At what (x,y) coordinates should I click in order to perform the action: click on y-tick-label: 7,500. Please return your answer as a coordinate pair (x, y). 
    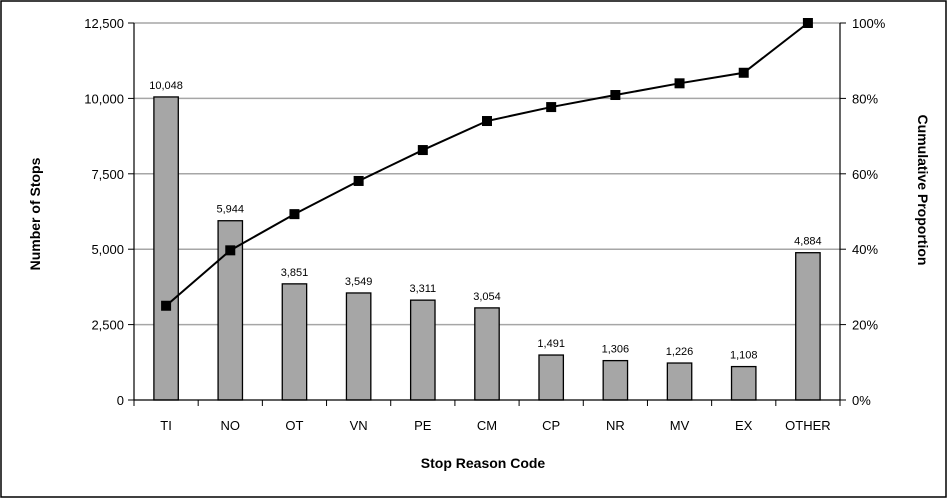
    Looking at the image, I should click on (107, 174).